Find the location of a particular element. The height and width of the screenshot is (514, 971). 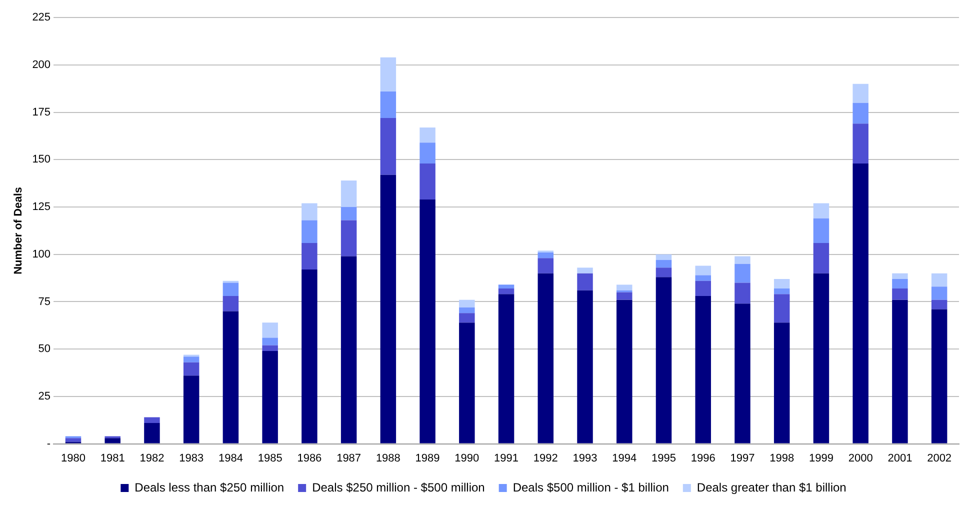

x-tick-label: 1980 is located at coordinates (73, 458).